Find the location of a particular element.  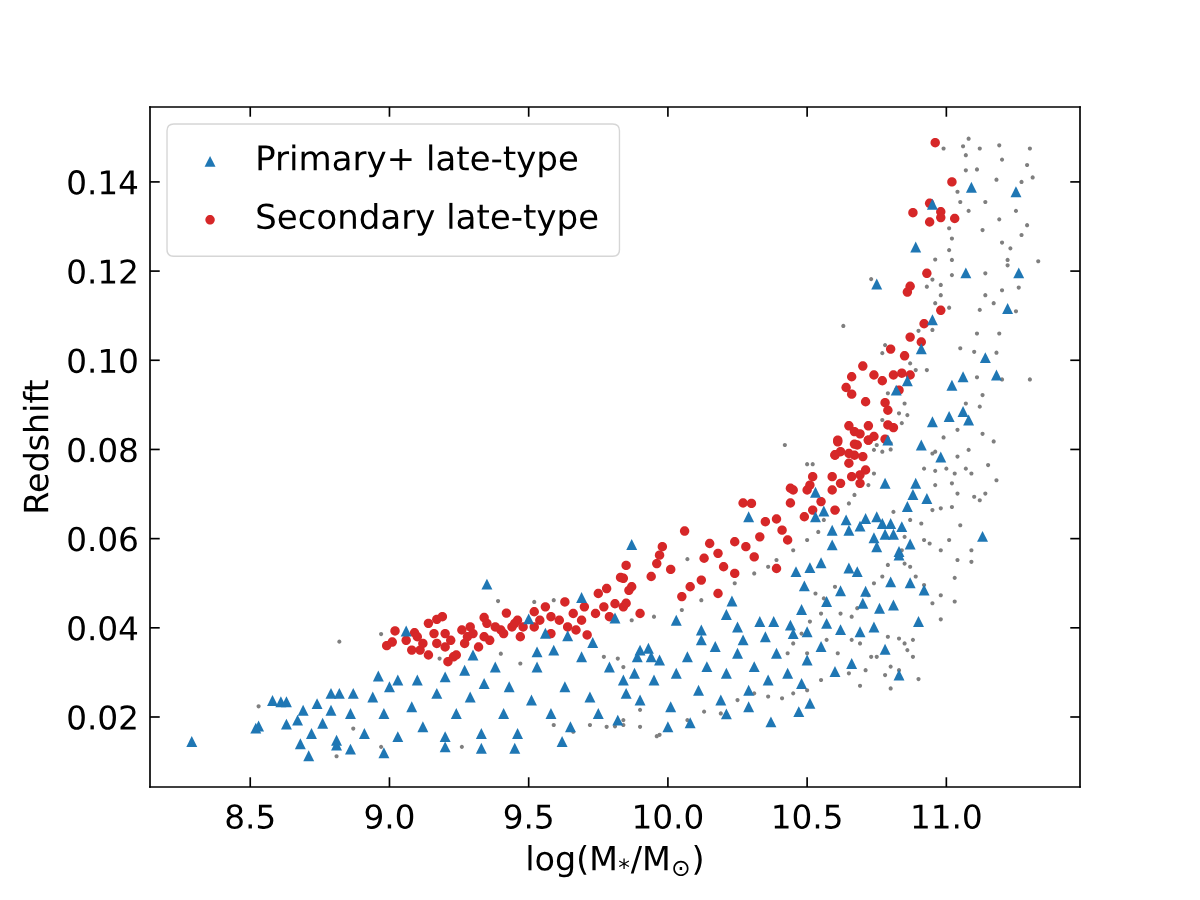

y-tick-label: 0.04 is located at coordinates (103, 628).